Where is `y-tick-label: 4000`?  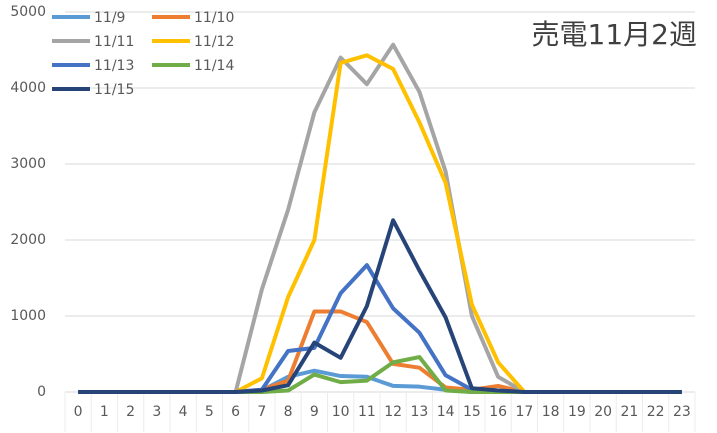
y-tick-label: 4000 is located at coordinates (28, 88).